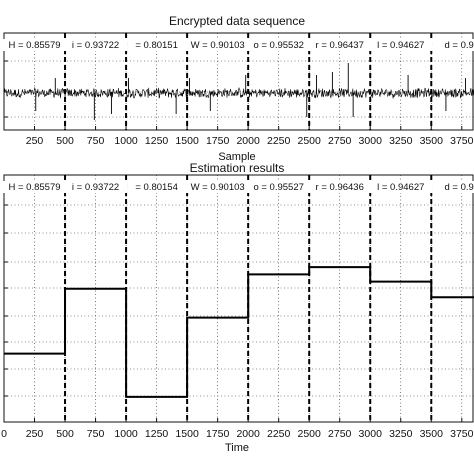  I want to click on segment-label: = 0.80154, so click(156, 187).